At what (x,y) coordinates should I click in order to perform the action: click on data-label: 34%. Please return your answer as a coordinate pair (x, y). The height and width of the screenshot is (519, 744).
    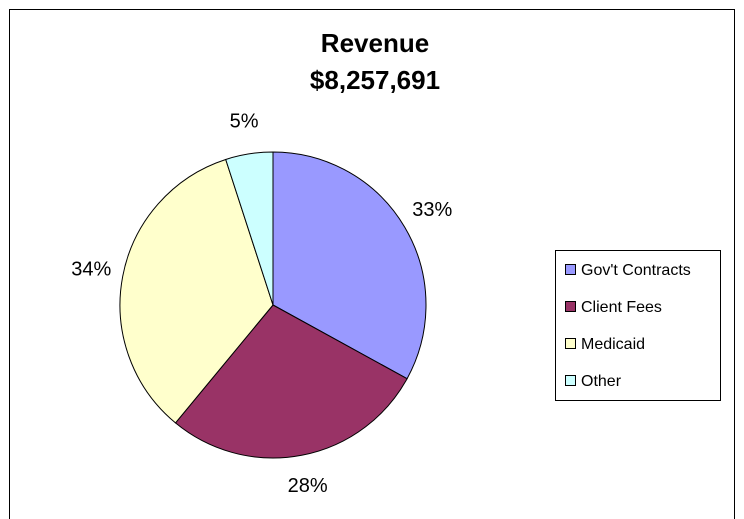
    Looking at the image, I should click on (91, 270).